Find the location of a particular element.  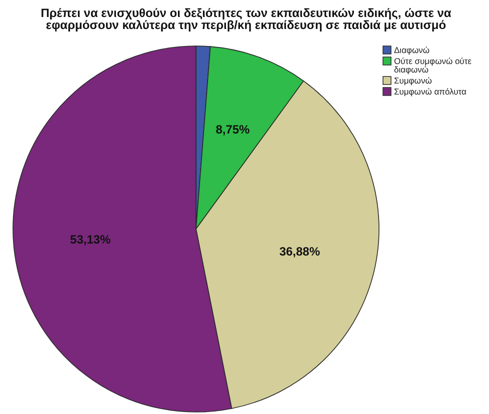

legend-label: Συμφωνώ is located at coordinates (413, 81).